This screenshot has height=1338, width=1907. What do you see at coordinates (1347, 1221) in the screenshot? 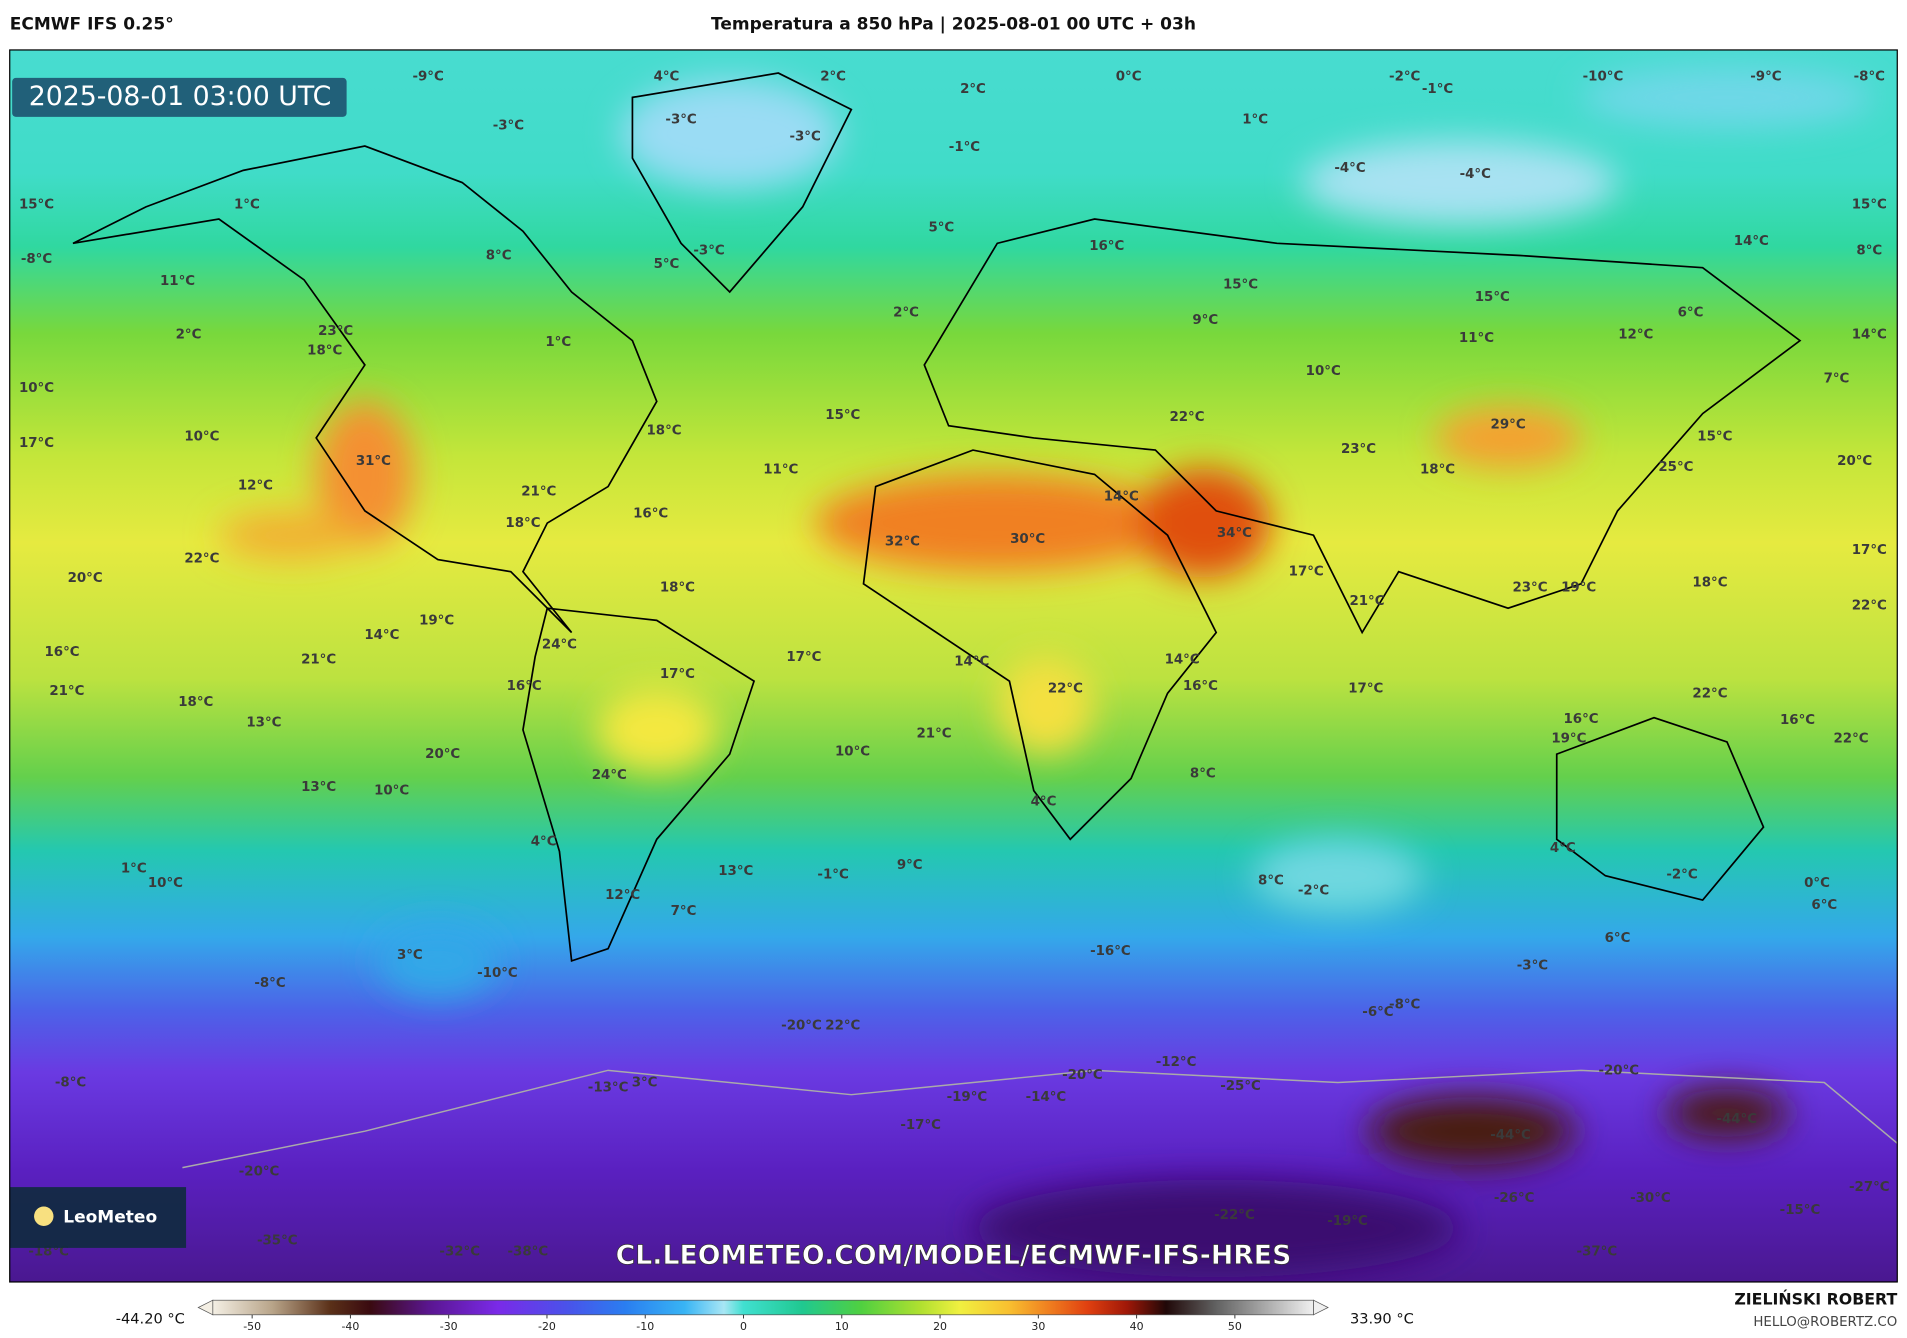
I see `temperature-label: -19°C` at bounding box center [1347, 1221].